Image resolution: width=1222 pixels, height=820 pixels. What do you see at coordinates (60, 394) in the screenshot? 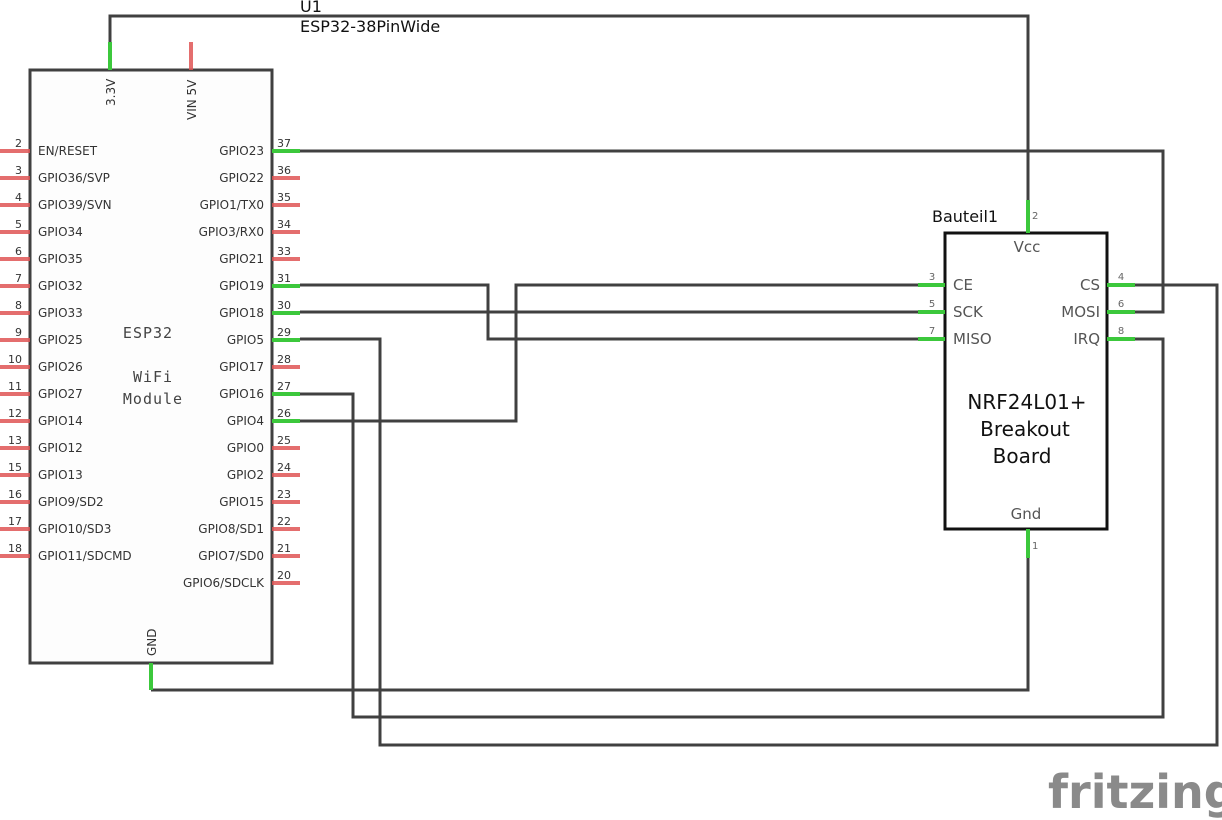
I see `esp32-pin-label: GPIO27` at bounding box center [60, 394].